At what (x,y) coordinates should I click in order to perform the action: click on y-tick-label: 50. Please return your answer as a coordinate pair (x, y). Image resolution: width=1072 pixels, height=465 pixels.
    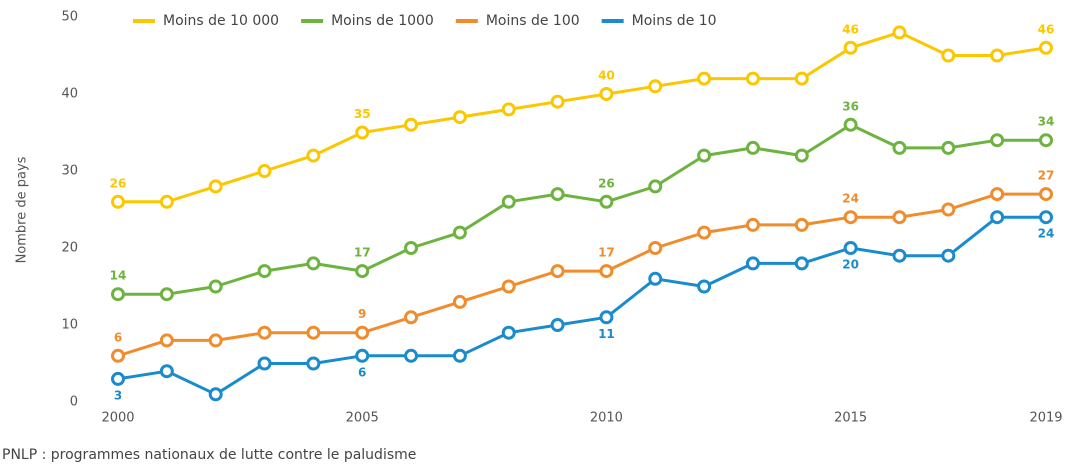
    Looking at the image, I should click on (69, 17).